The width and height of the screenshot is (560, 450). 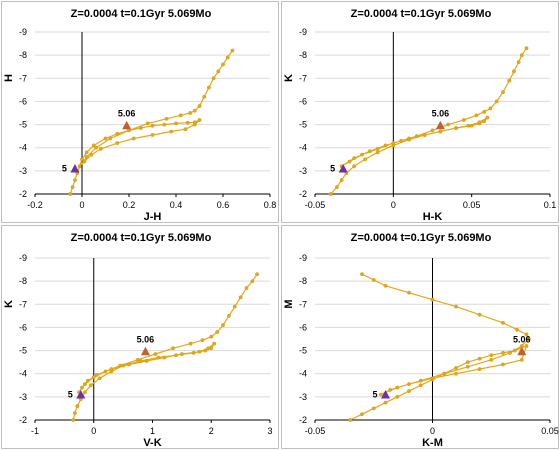 What do you see at coordinates (9, 304) in the screenshot?
I see `y-axis-label: K` at bounding box center [9, 304].